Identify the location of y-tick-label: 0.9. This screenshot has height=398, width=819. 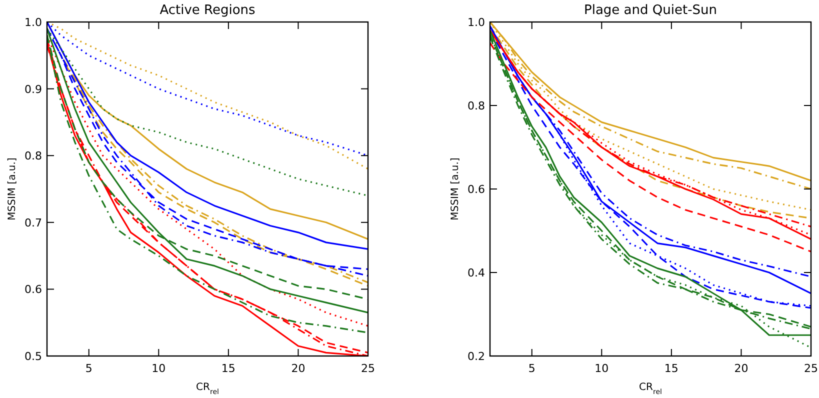
(33, 89).